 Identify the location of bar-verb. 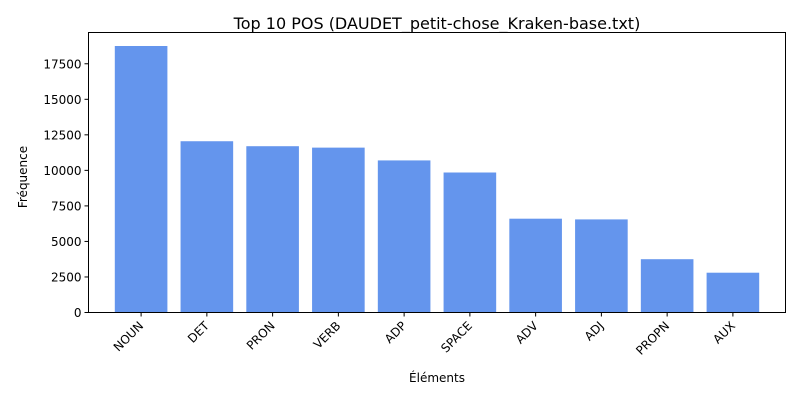
(338, 230).